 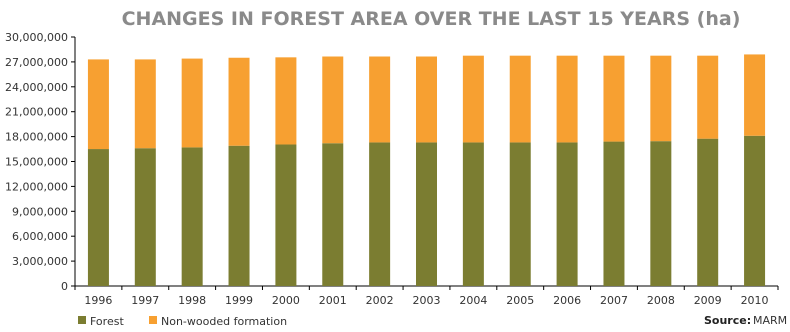 What do you see at coordinates (98, 300) in the screenshot?
I see `x-tick-label: 1996` at bounding box center [98, 300].